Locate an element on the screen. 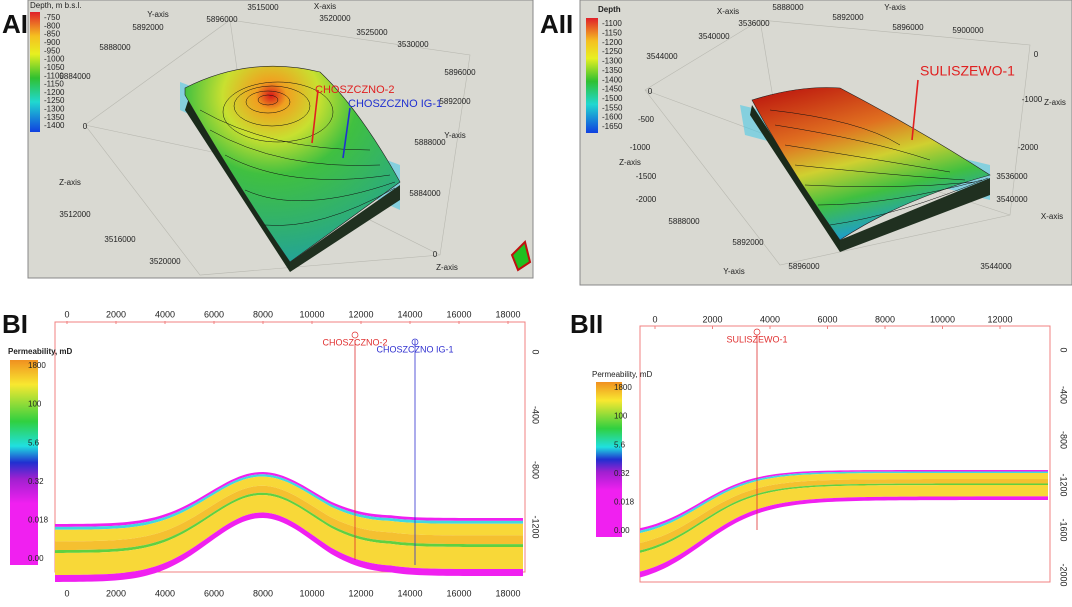 The image size is (1072, 607). well-name: CHOSZCZNO IG-1 is located at coordinates (395, 104).